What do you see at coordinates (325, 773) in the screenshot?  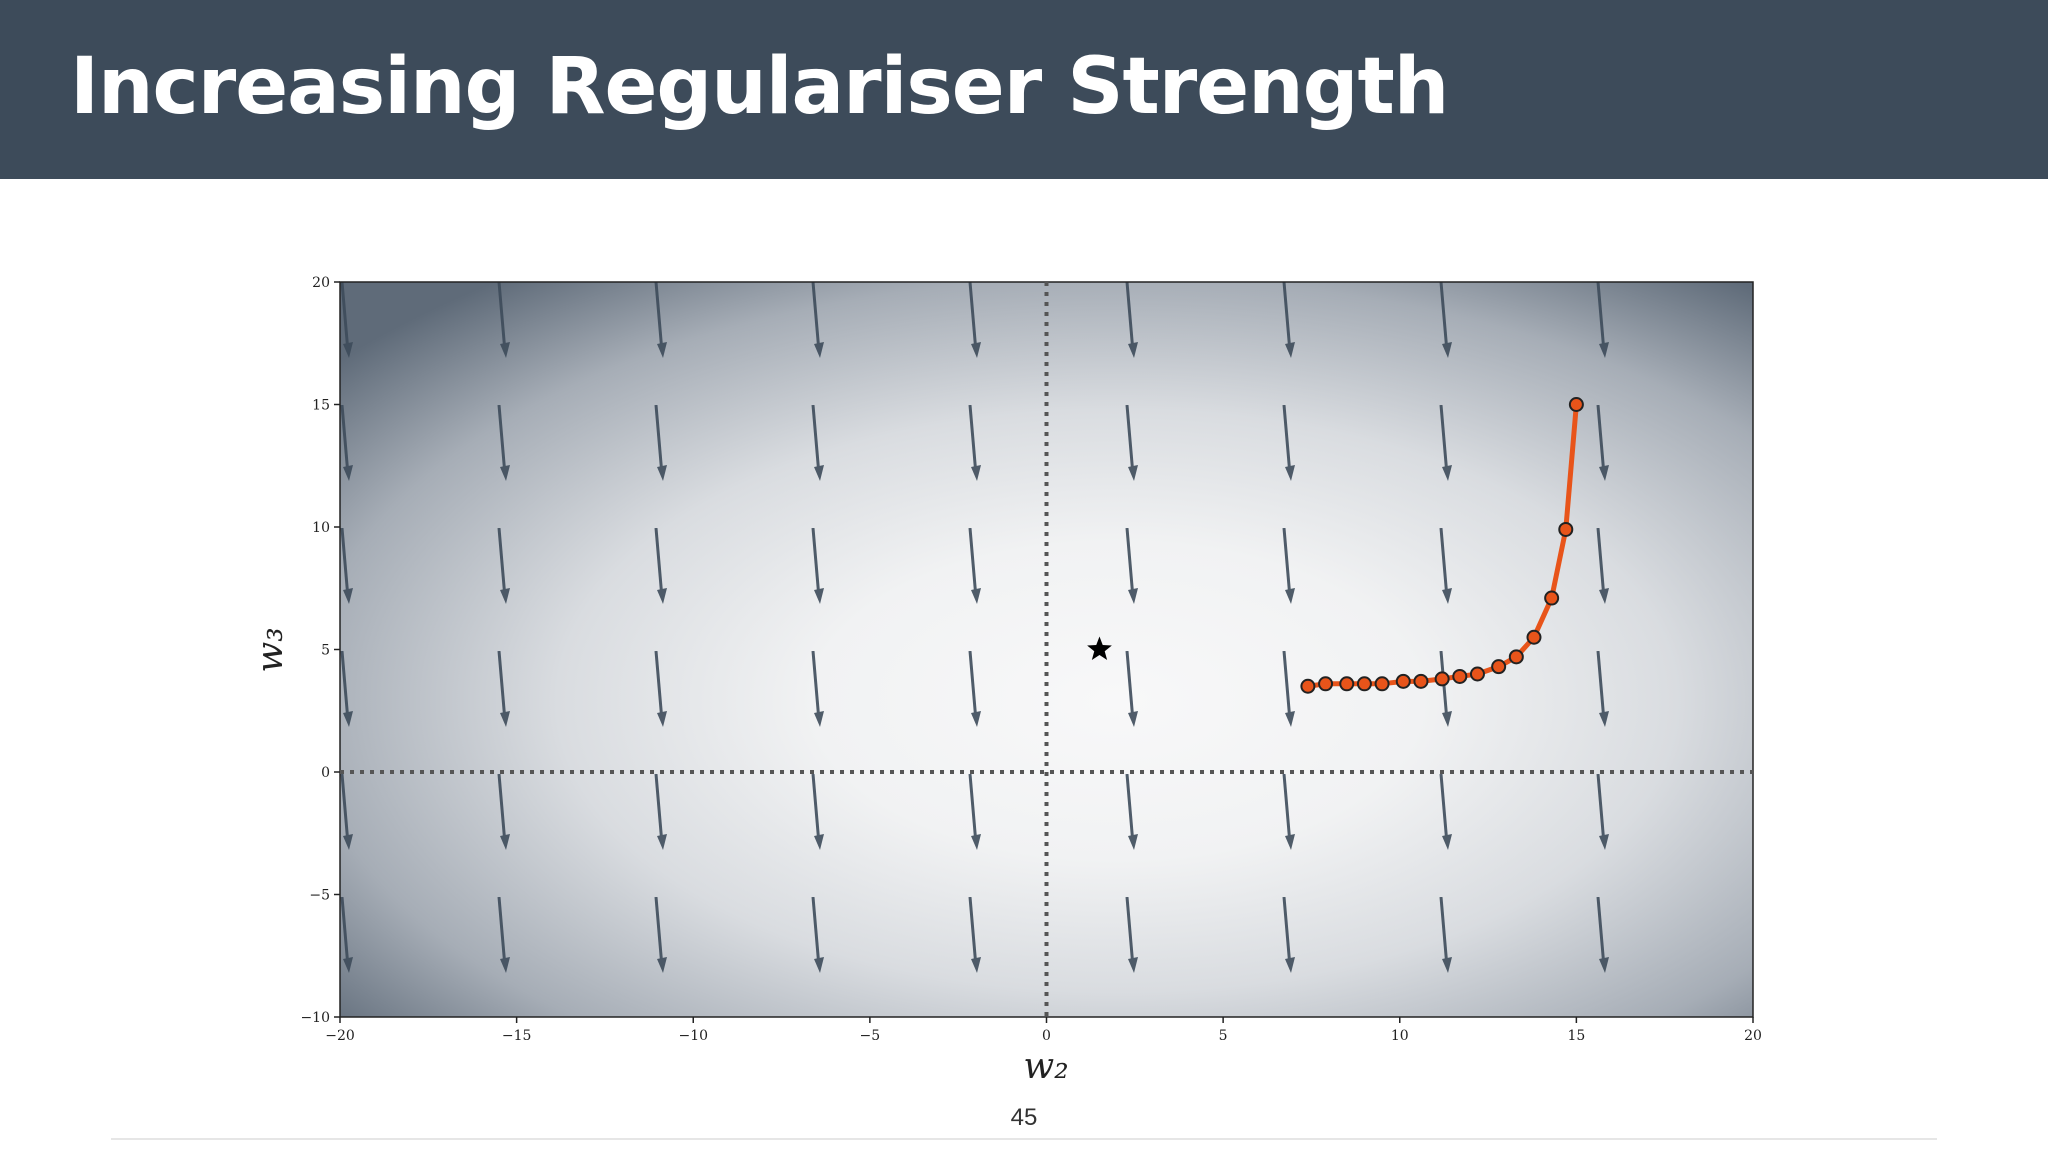 I see `y-tick-label: 0` at bounding box center [325, 773].